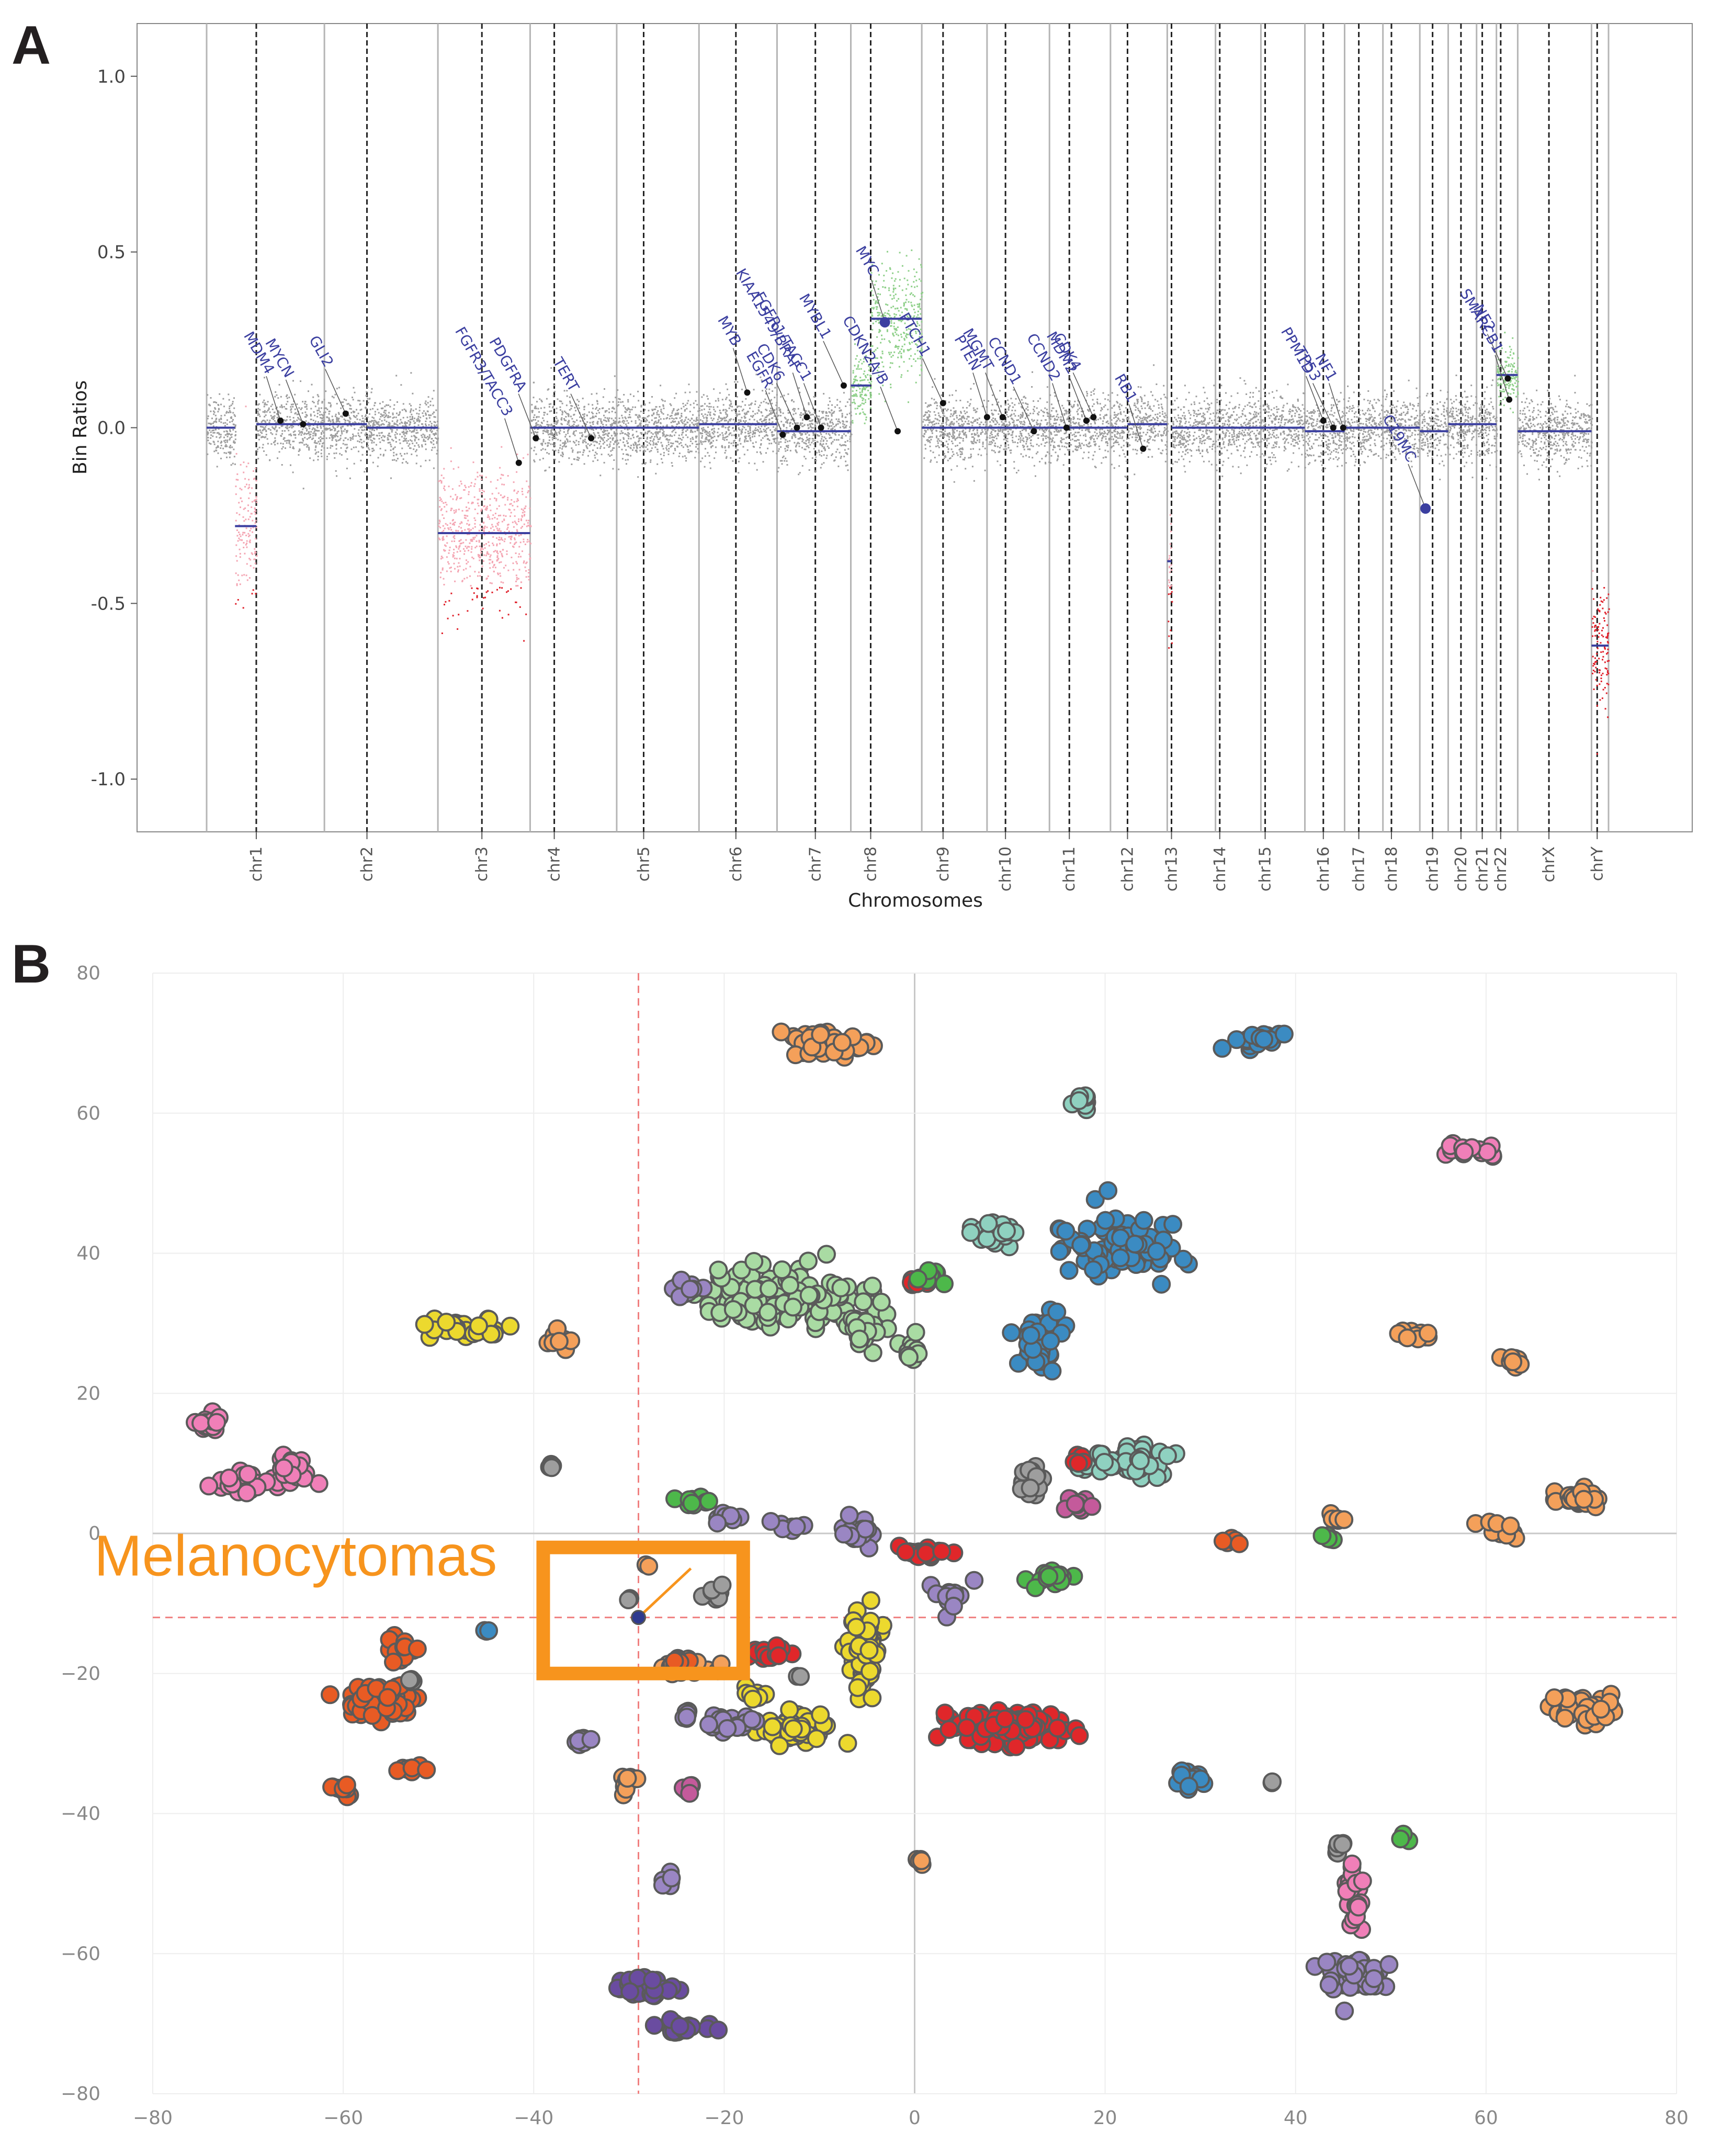 Image resolution: width=1721 pixels, height=2156 pixels. What do you see at coordinates (80, 1814) in the screenshot?
I see `y-tick-label: −40` at bounding box center [80, 1814].